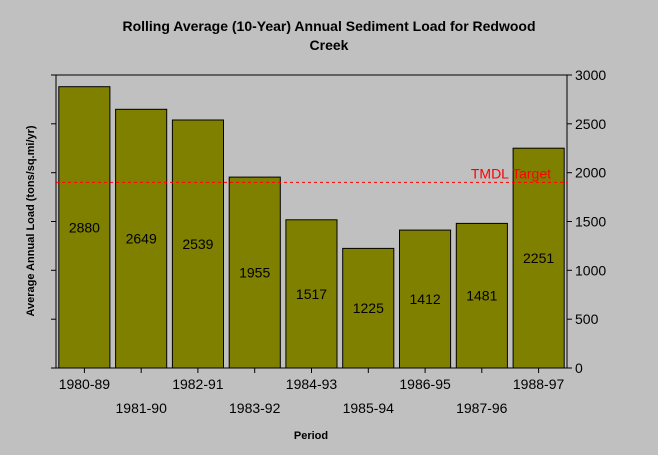 This screenshot has height=455, width=658. What do you see at coordinates (369, 408) in the screenshot?
I see `x-tick-label-1985-94: 1985-94` at bounding box center [369, 408].